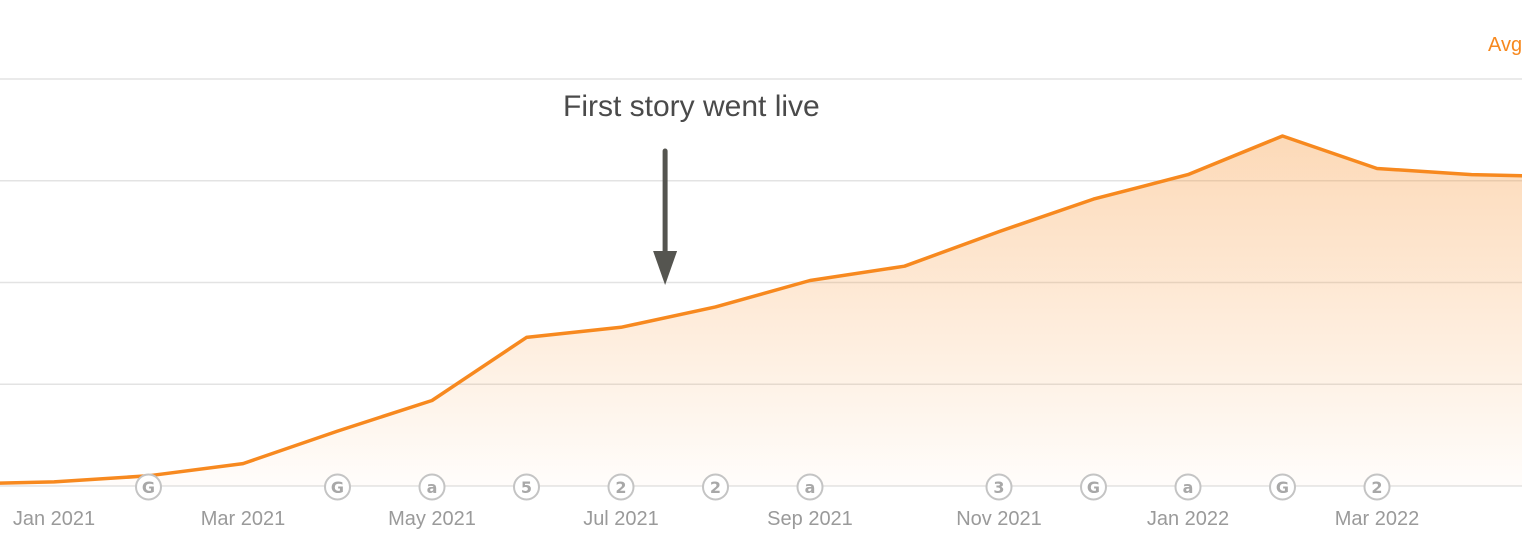  What do you see at coordinates (691, 106) in the screenshot?
I see `annotation-label: First story went live` at bounding box center [691, 106].